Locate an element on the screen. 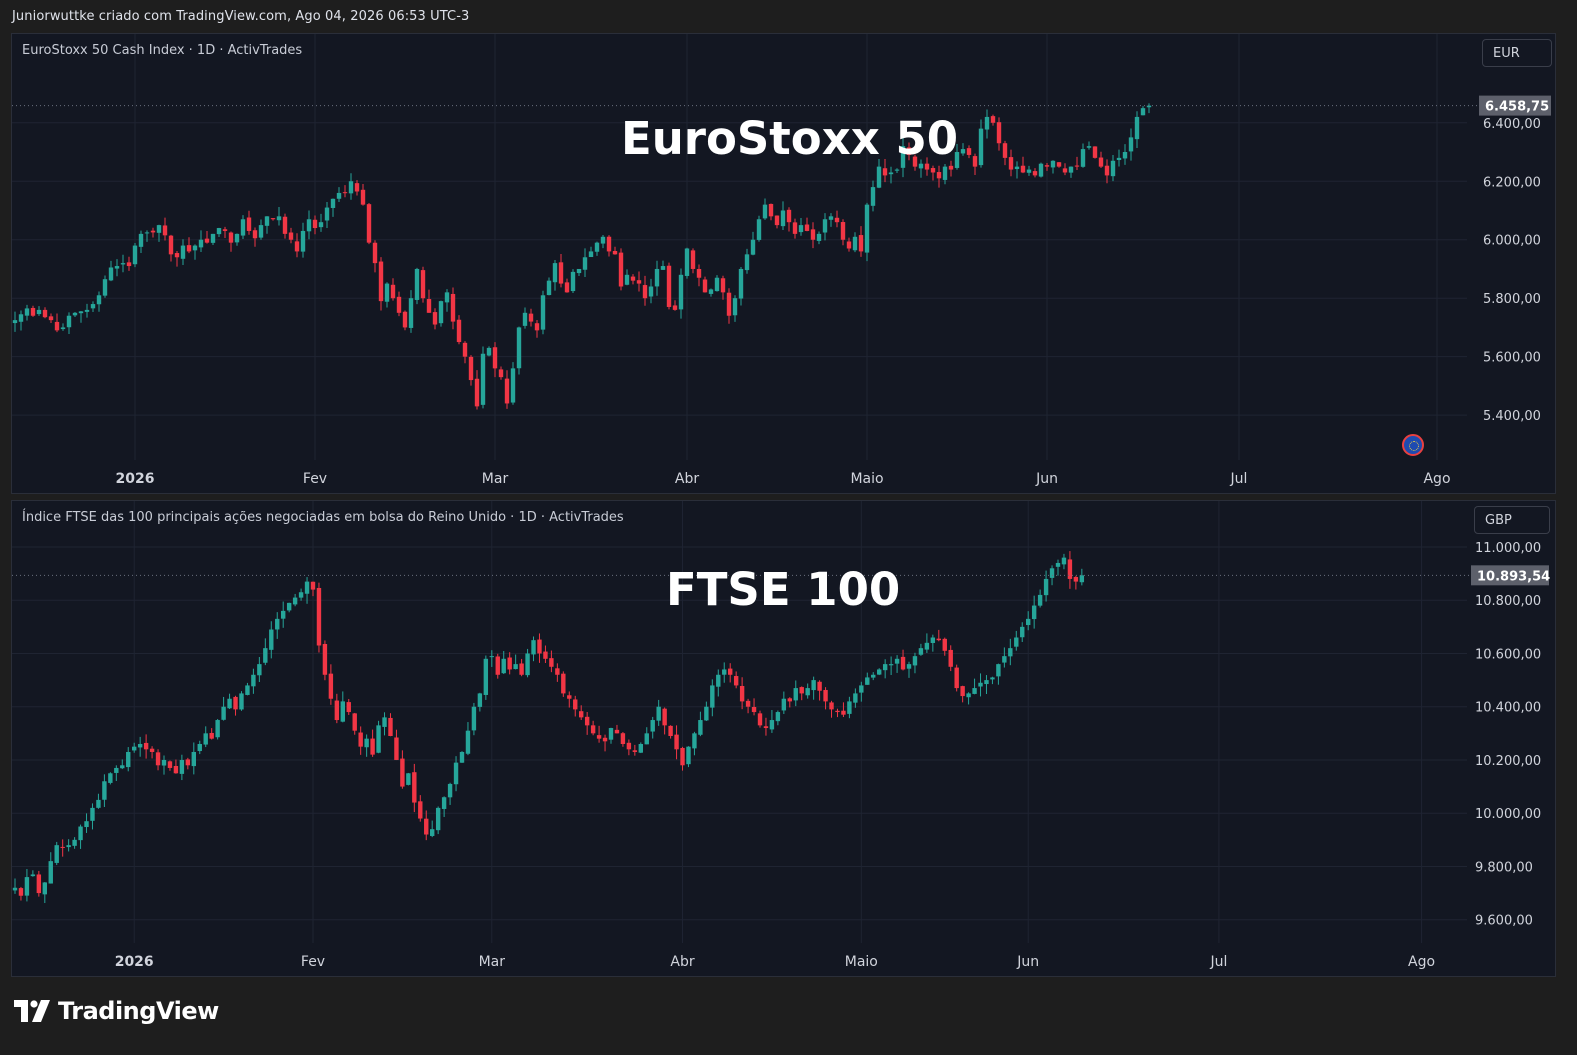 This screenshot has width=1577, height=1055. tradingview-logo: TradingView is located at coordinates (116, 1011).